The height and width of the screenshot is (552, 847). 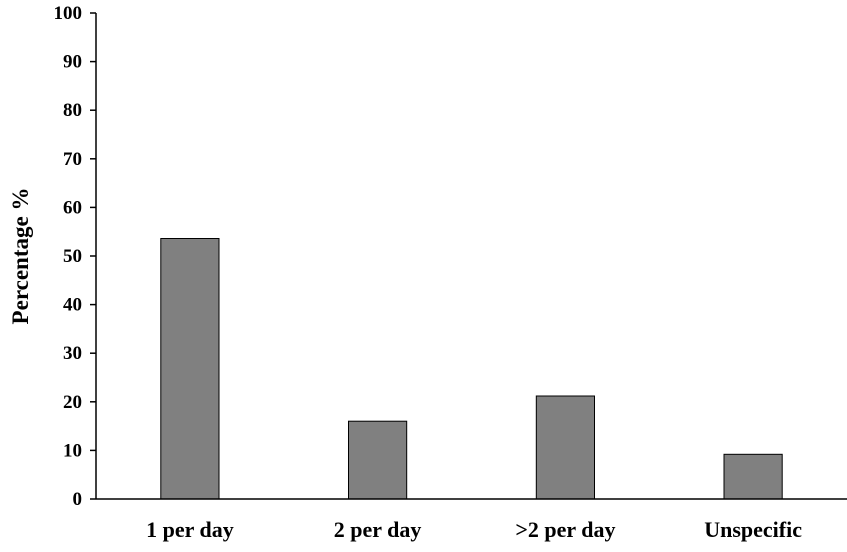 What do you see at coordinates (72, 402) in the screenshot?
I see `y-tick-label: 20` at bounding box center [72, 402].